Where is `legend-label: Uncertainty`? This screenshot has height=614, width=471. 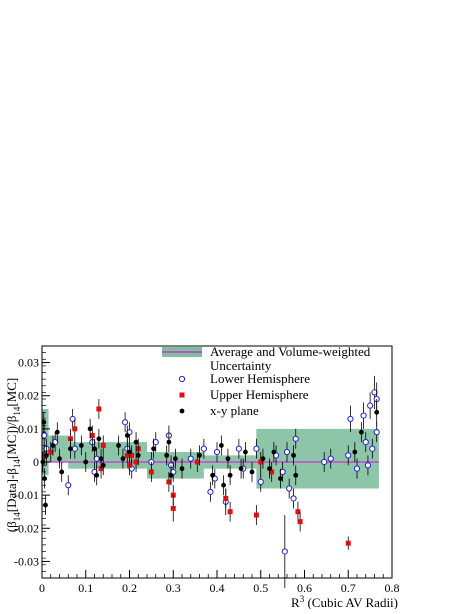
legend-label: Uncertainty is located at coordinates (241, 365).